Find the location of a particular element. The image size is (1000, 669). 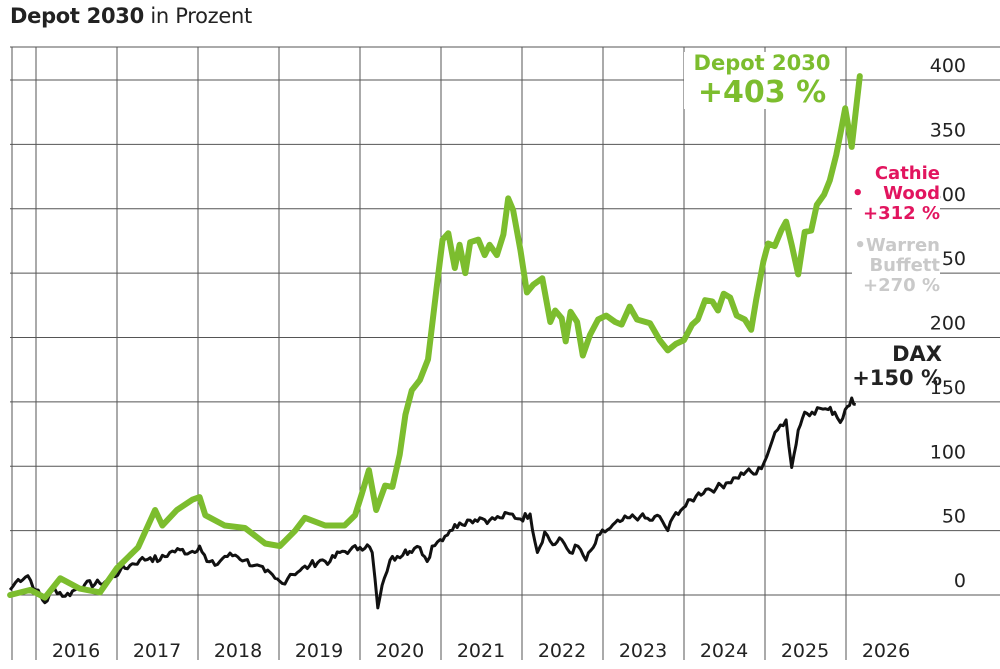

buffett-name-2: Buffett is located at coordinates (904, 266).